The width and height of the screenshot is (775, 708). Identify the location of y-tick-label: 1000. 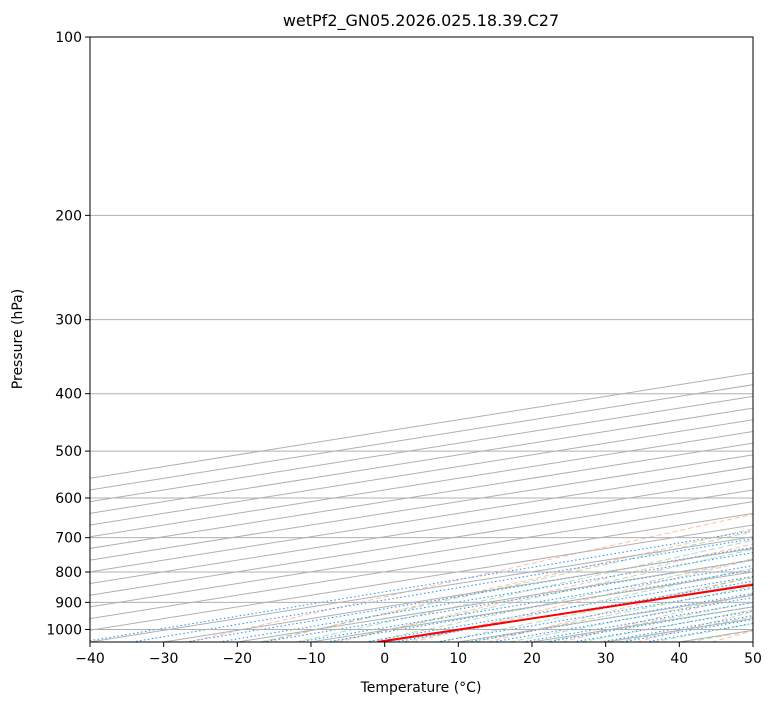
(64, 630).